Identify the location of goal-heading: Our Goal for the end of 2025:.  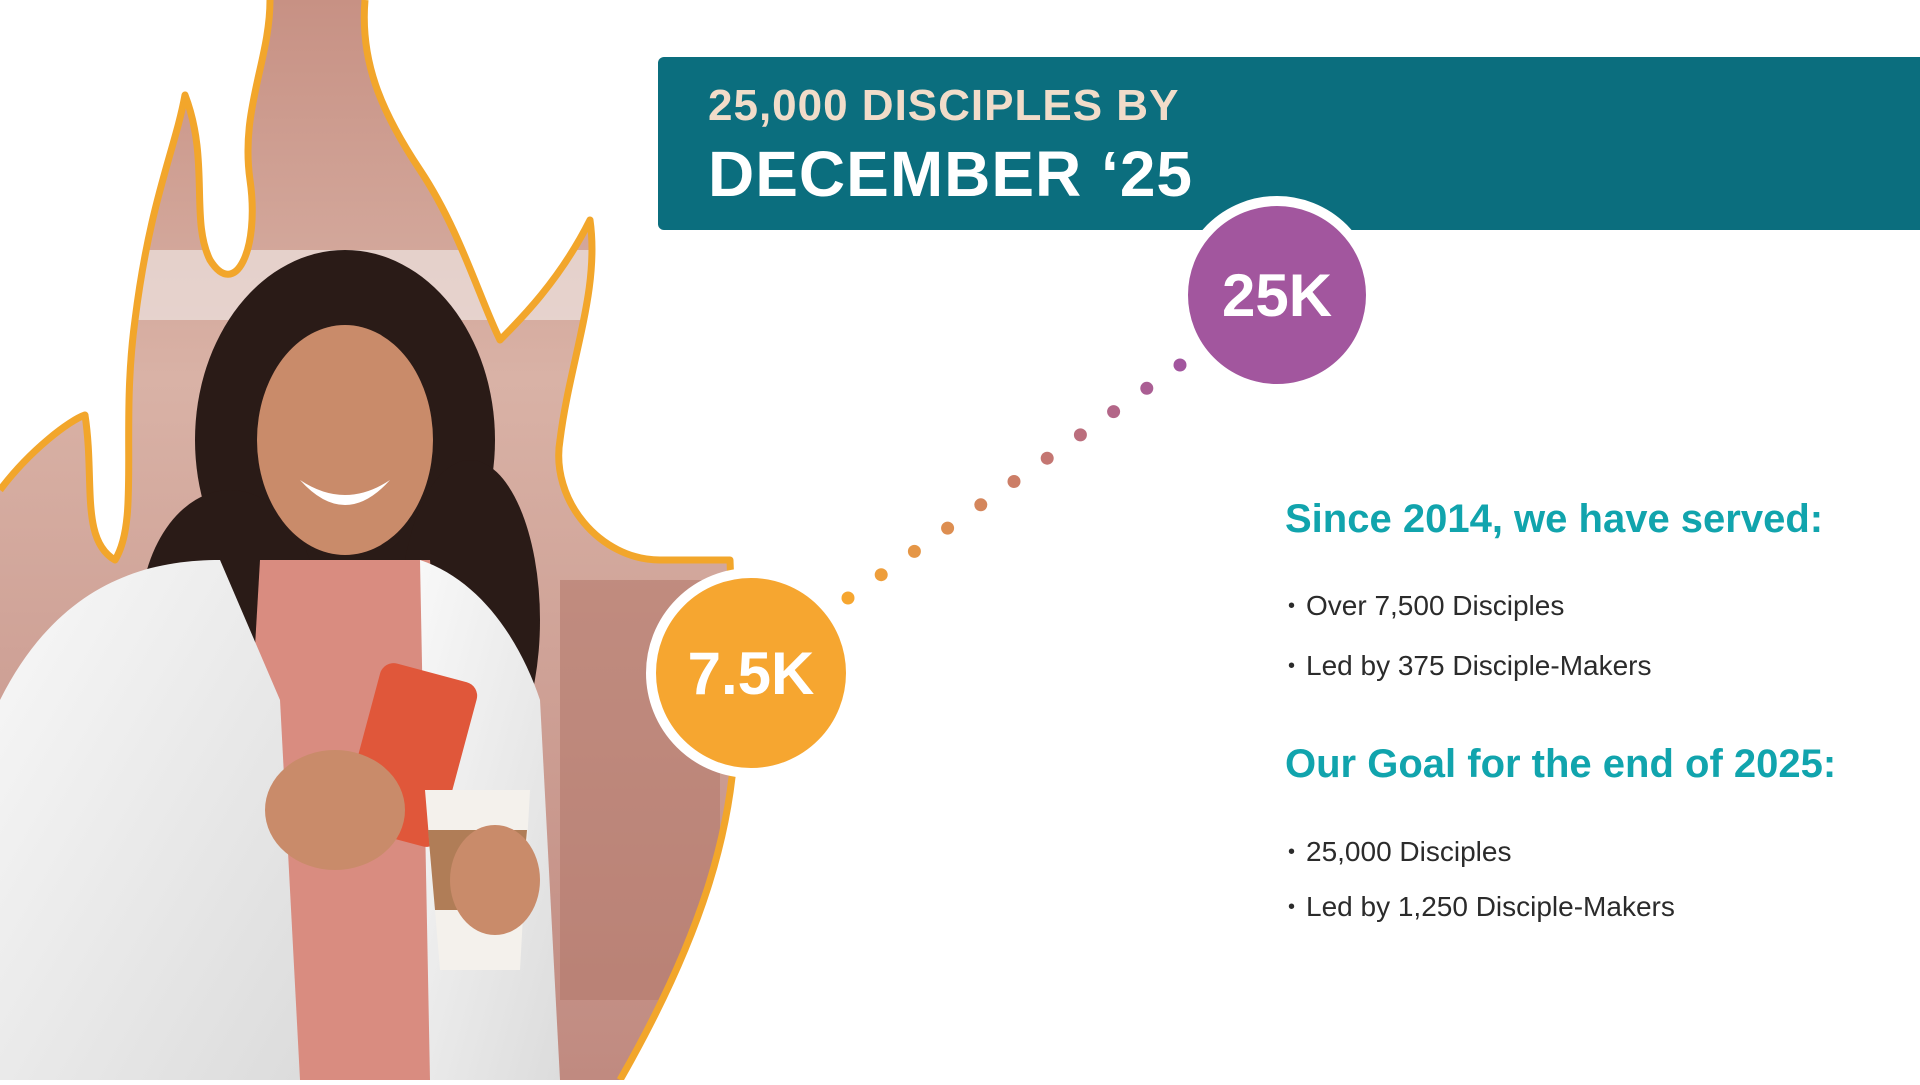
(1561, 764).